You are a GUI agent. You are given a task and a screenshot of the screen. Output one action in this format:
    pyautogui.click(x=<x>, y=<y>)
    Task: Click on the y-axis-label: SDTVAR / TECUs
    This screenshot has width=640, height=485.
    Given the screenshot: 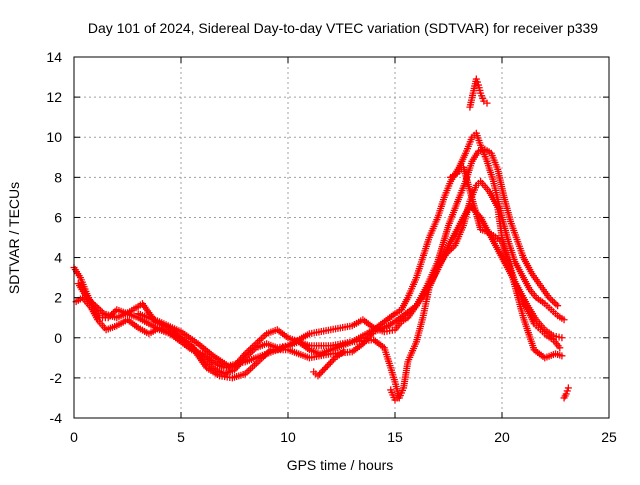 What is the action you would take?
    pyautogui.click(x=14, y=238)
    